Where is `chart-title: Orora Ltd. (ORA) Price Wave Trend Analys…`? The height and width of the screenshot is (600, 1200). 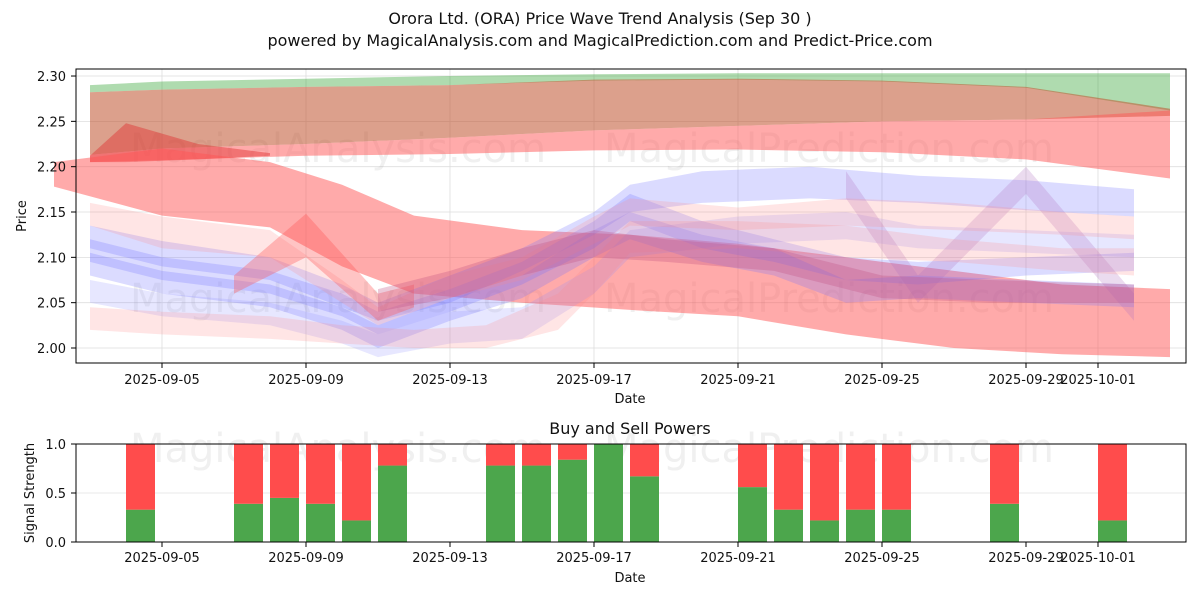 chart-title: Orora Ltd. (ORA) Price Wave Trend Analys… is located at coordinates (600, 18).